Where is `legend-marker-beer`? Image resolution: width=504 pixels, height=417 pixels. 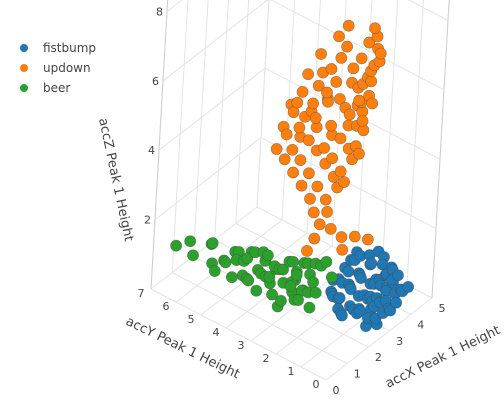 legend-marker-beer is located at coordinates (24, 88).